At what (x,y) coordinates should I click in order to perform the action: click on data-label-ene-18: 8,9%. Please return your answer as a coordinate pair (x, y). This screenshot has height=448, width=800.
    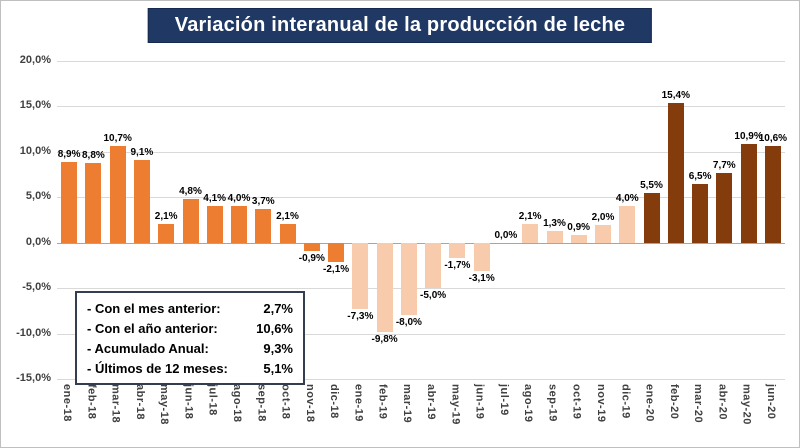
    Looking at the image, I should click on (69, 154).